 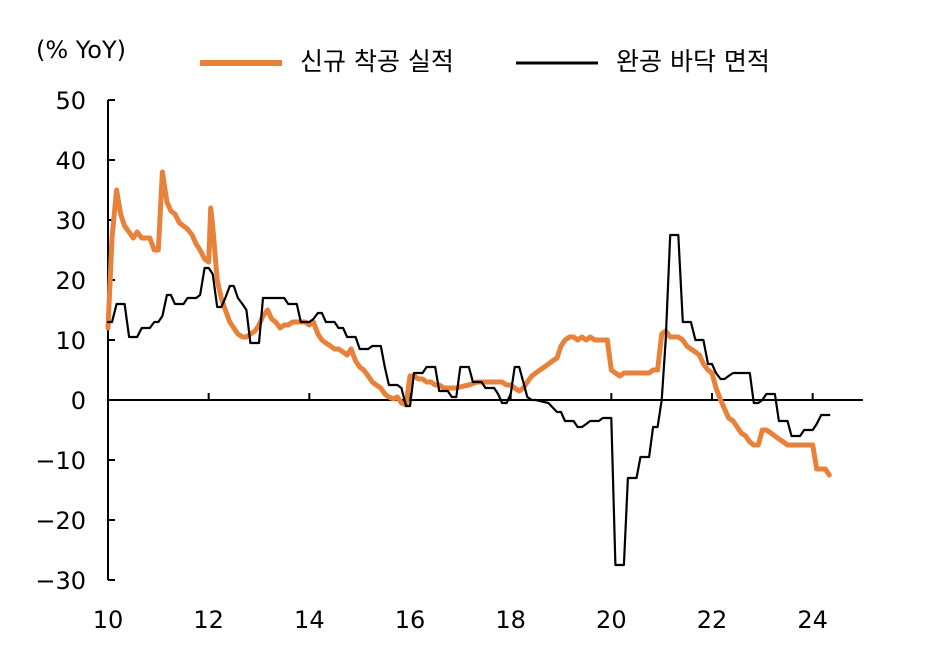 I want to click on legend-label-completed-floor-area: 완공 바닥 면적, so click(x=693, y=61).